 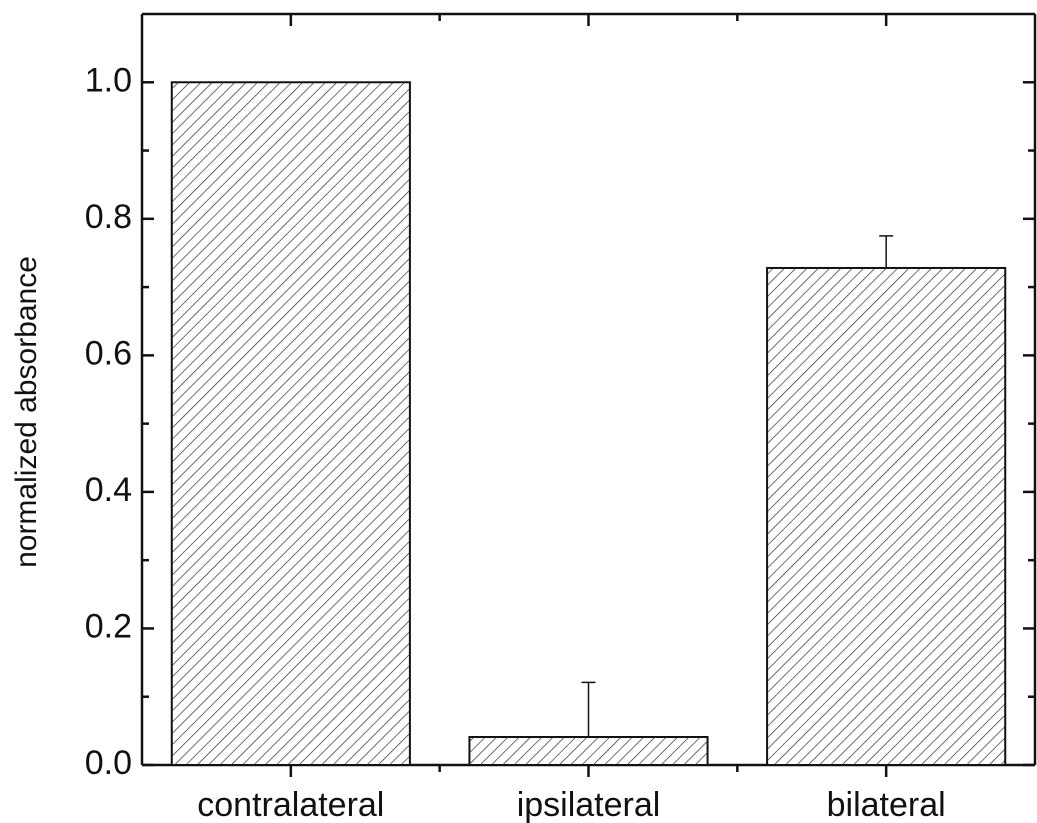 I want to click on y-tick-label: 0.6, so click(x=108, y=353).